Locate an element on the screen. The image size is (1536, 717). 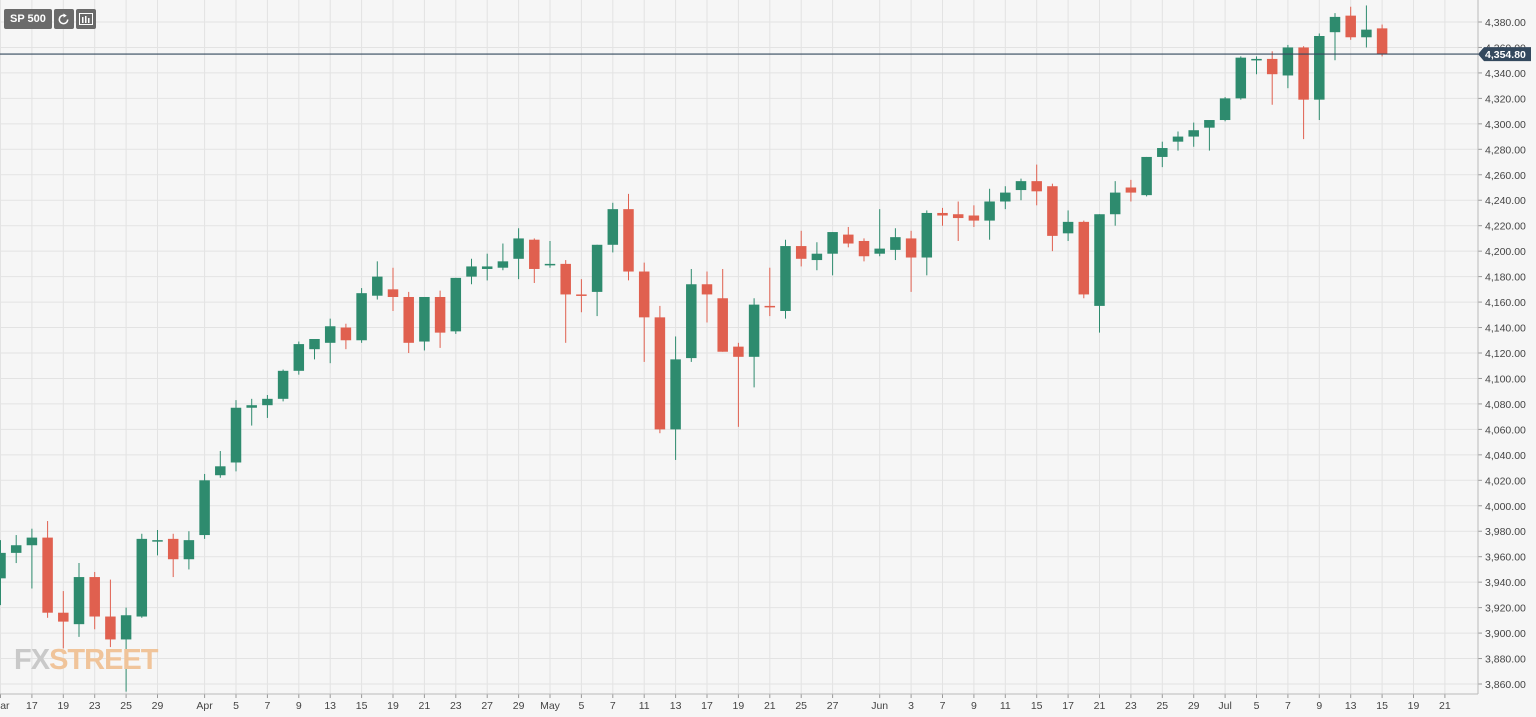
symbol-label: SP 500 is located at coordinates (28, 19).